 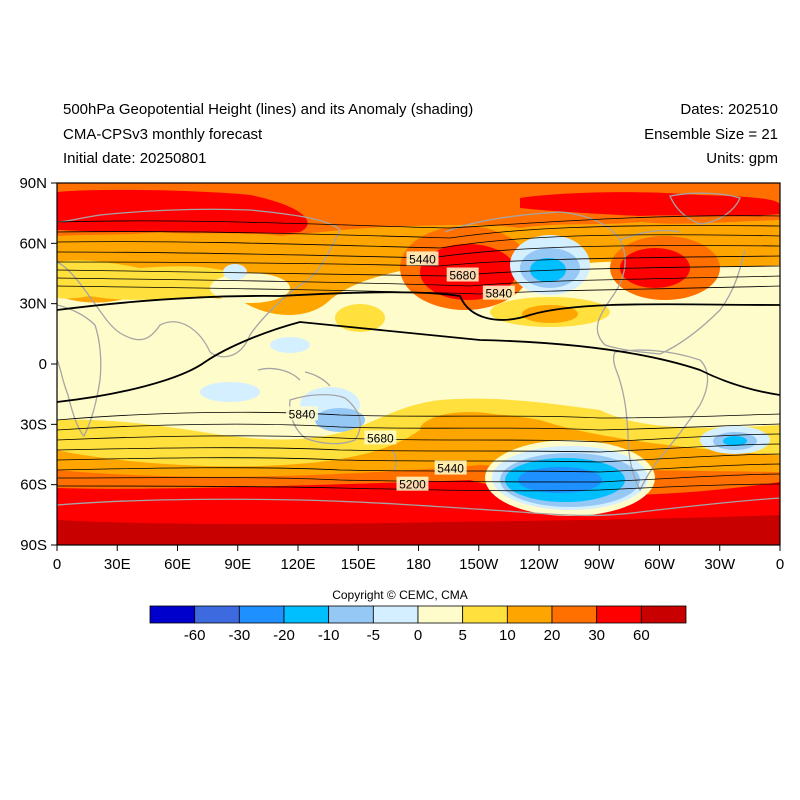 I want to click on colorbar-label: -30, so click(x=239, y=635).